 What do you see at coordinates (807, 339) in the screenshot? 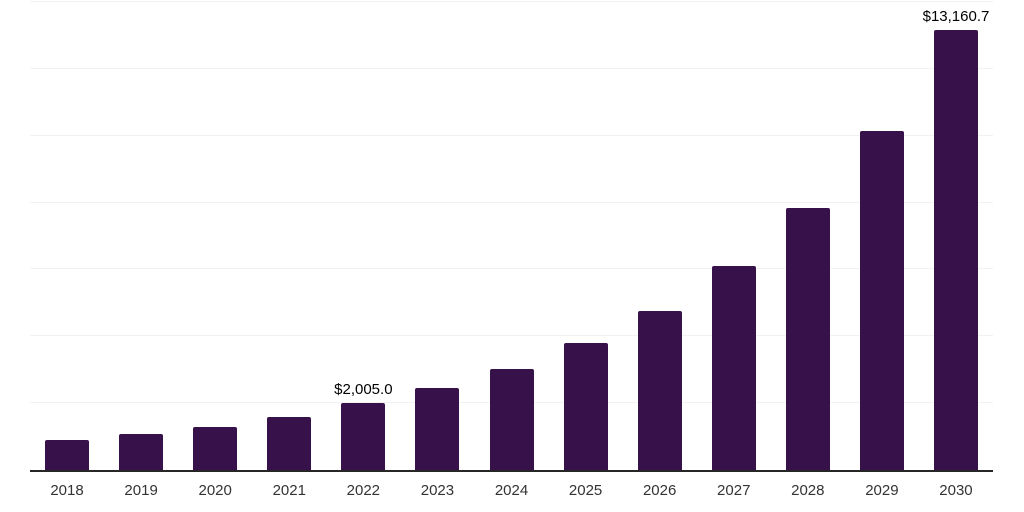
I see `bar-2028` at bounding box center [807, 339].